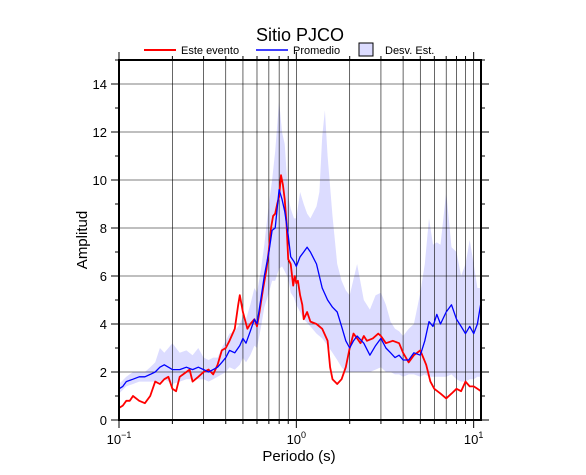 The height and width of the screenshot is (475, 586). What do you see at coordinates (82, 240) in the screenshot?
I see `y-axis-title: Amplitud` at bounding box center [82, 240].